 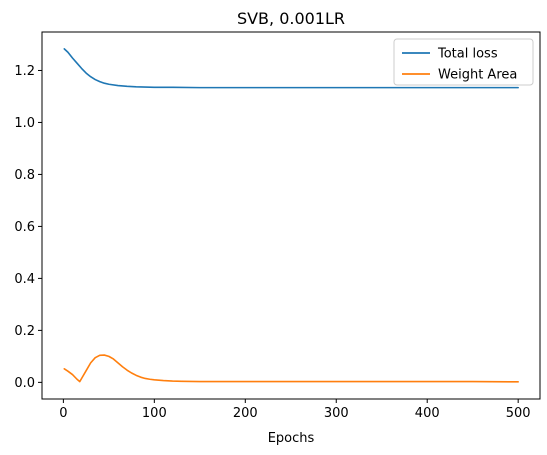 I want to click on legend-label: Total loss, so click(x=467, y=54).